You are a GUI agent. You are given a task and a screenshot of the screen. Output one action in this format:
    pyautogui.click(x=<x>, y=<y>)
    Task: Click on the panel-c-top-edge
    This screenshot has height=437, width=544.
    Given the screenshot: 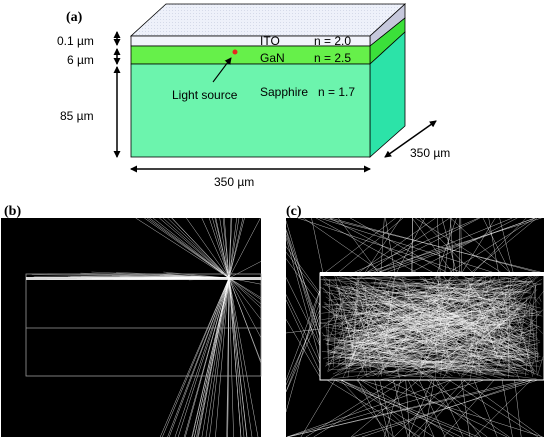 What is the action you would take?
    pyautogui.click(x=432, y=274)
    